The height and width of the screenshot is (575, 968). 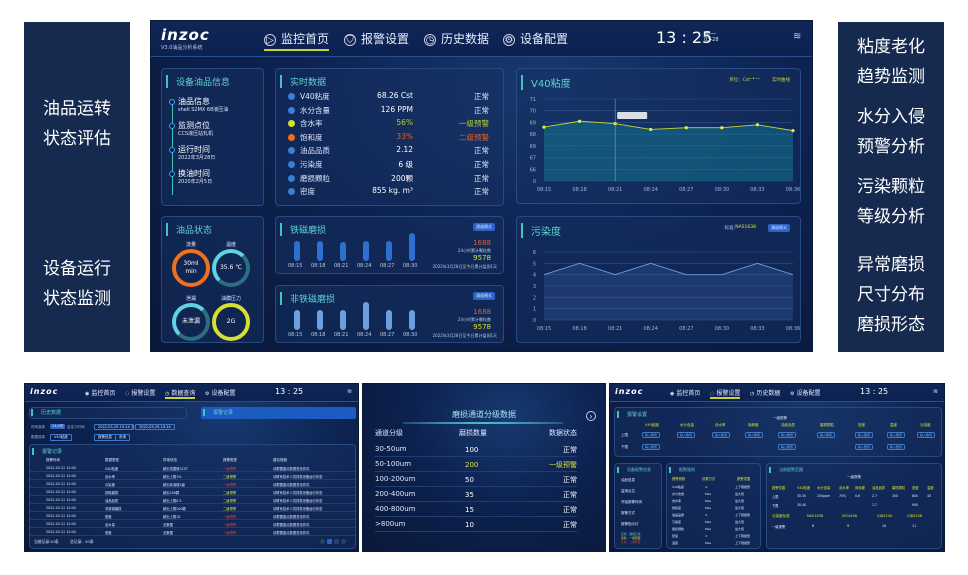 What do you see at coordinates (168, 532) in the screenshot?
I see `table-cell: 无数据` at bounding box center [168, 532].